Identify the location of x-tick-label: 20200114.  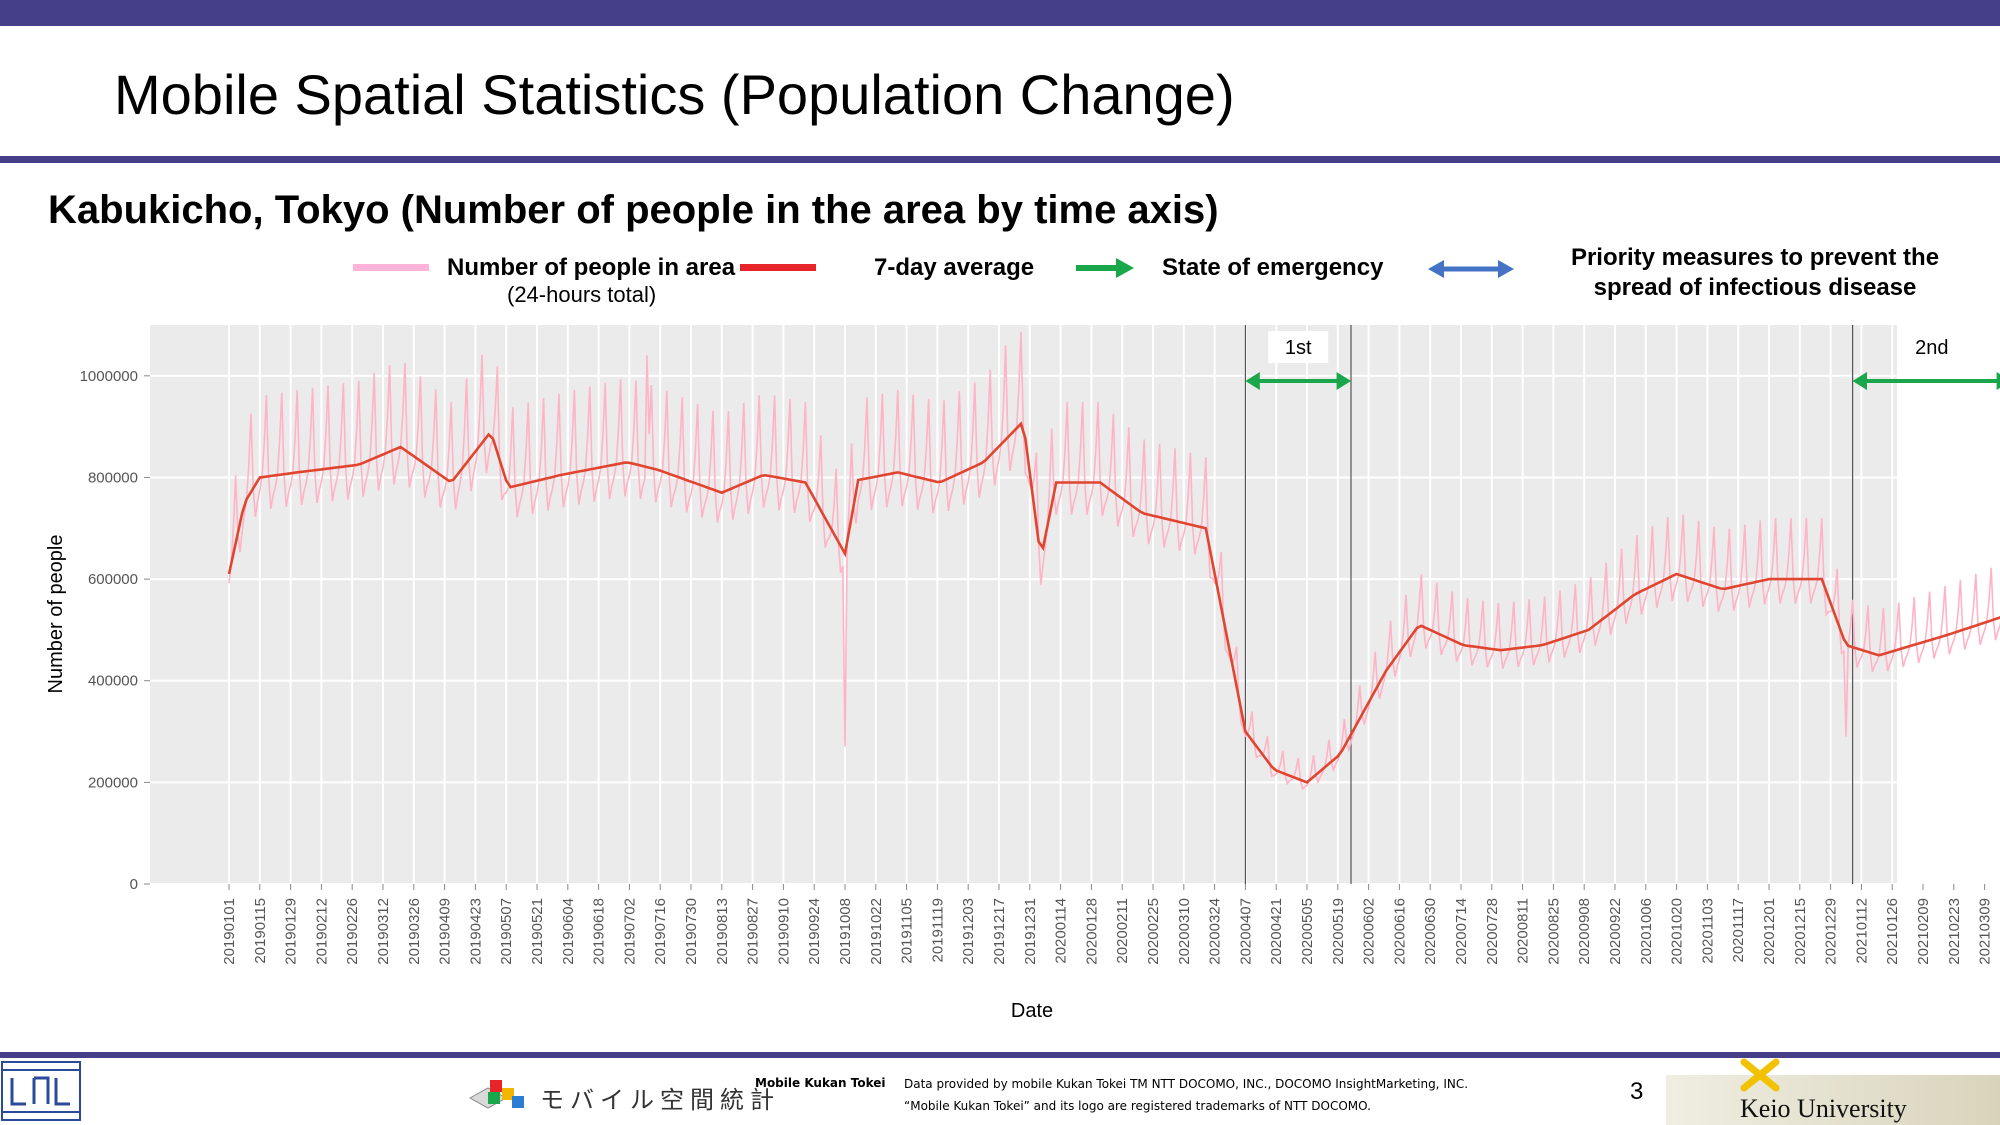
(1061, 931).